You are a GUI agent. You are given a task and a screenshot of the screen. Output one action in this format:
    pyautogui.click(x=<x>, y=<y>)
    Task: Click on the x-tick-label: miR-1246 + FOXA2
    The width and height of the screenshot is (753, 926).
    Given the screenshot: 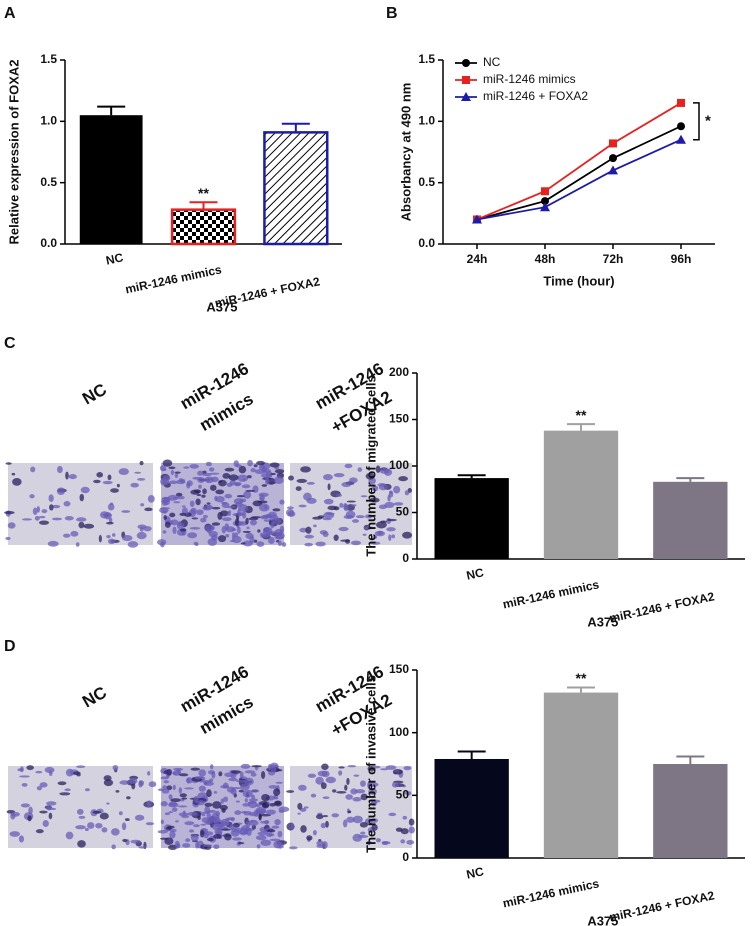 What is the action you would take?
    pyautogui.click(x=662, y=607)
    